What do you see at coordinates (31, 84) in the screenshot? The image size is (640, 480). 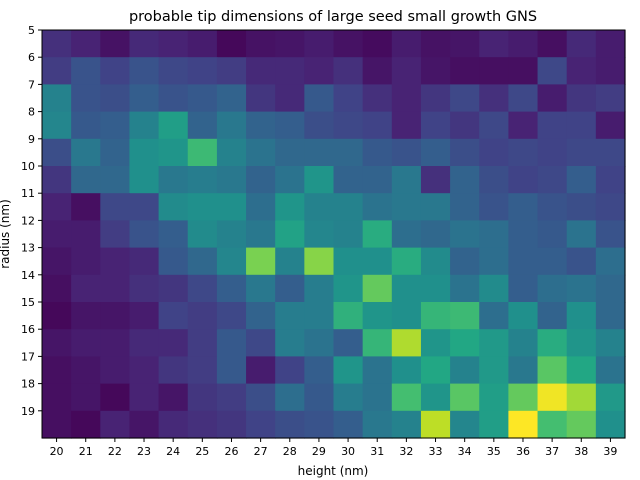 I see `y-tick-label: 7` at bounding box center [31, 84].